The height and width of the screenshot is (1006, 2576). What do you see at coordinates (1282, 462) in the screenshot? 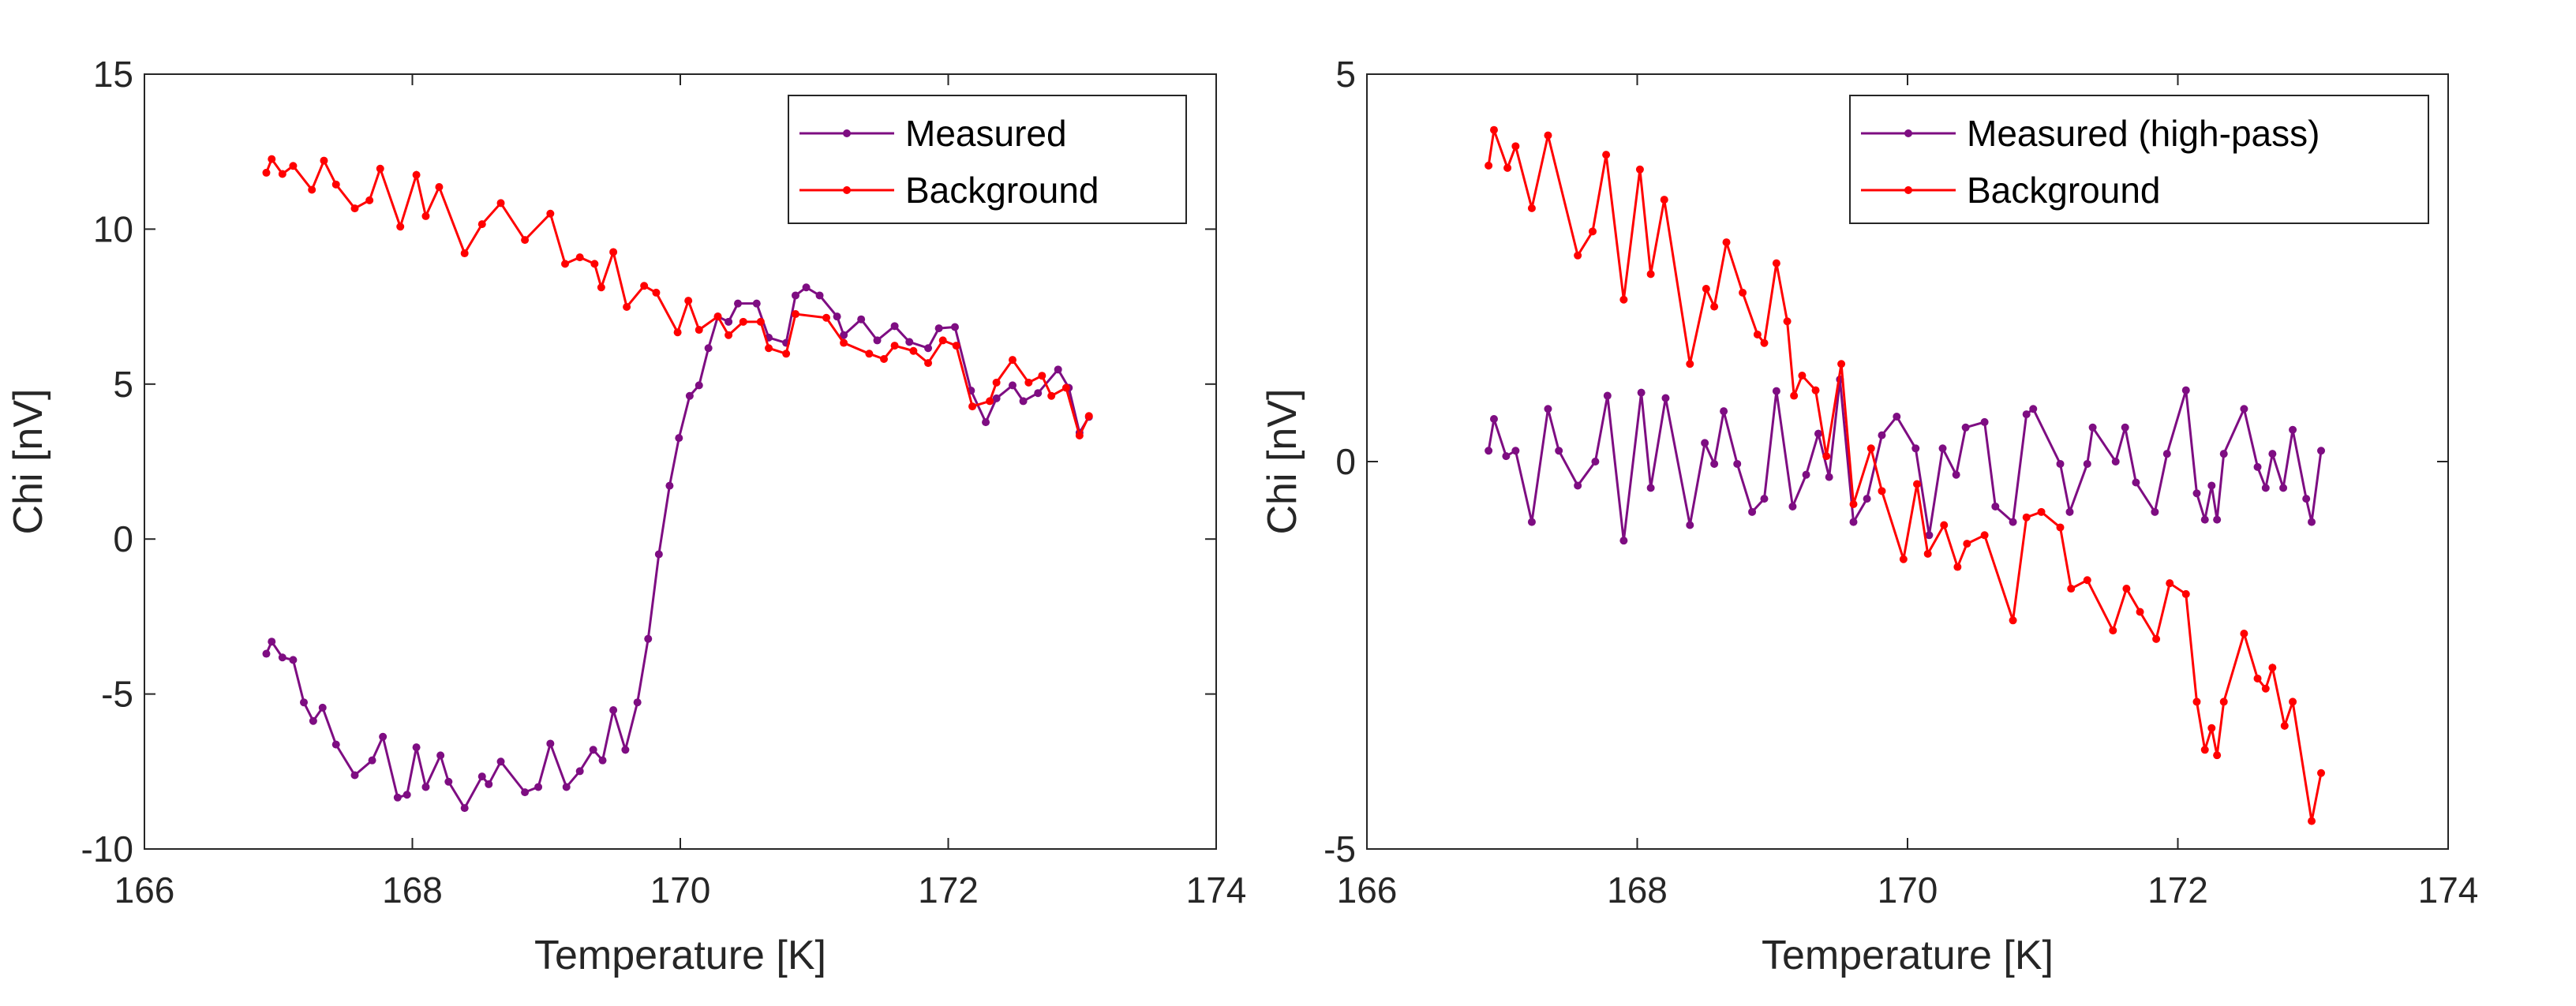
I see `y-axis-label: Chi [nV]` at bounding box center [1282, 462].